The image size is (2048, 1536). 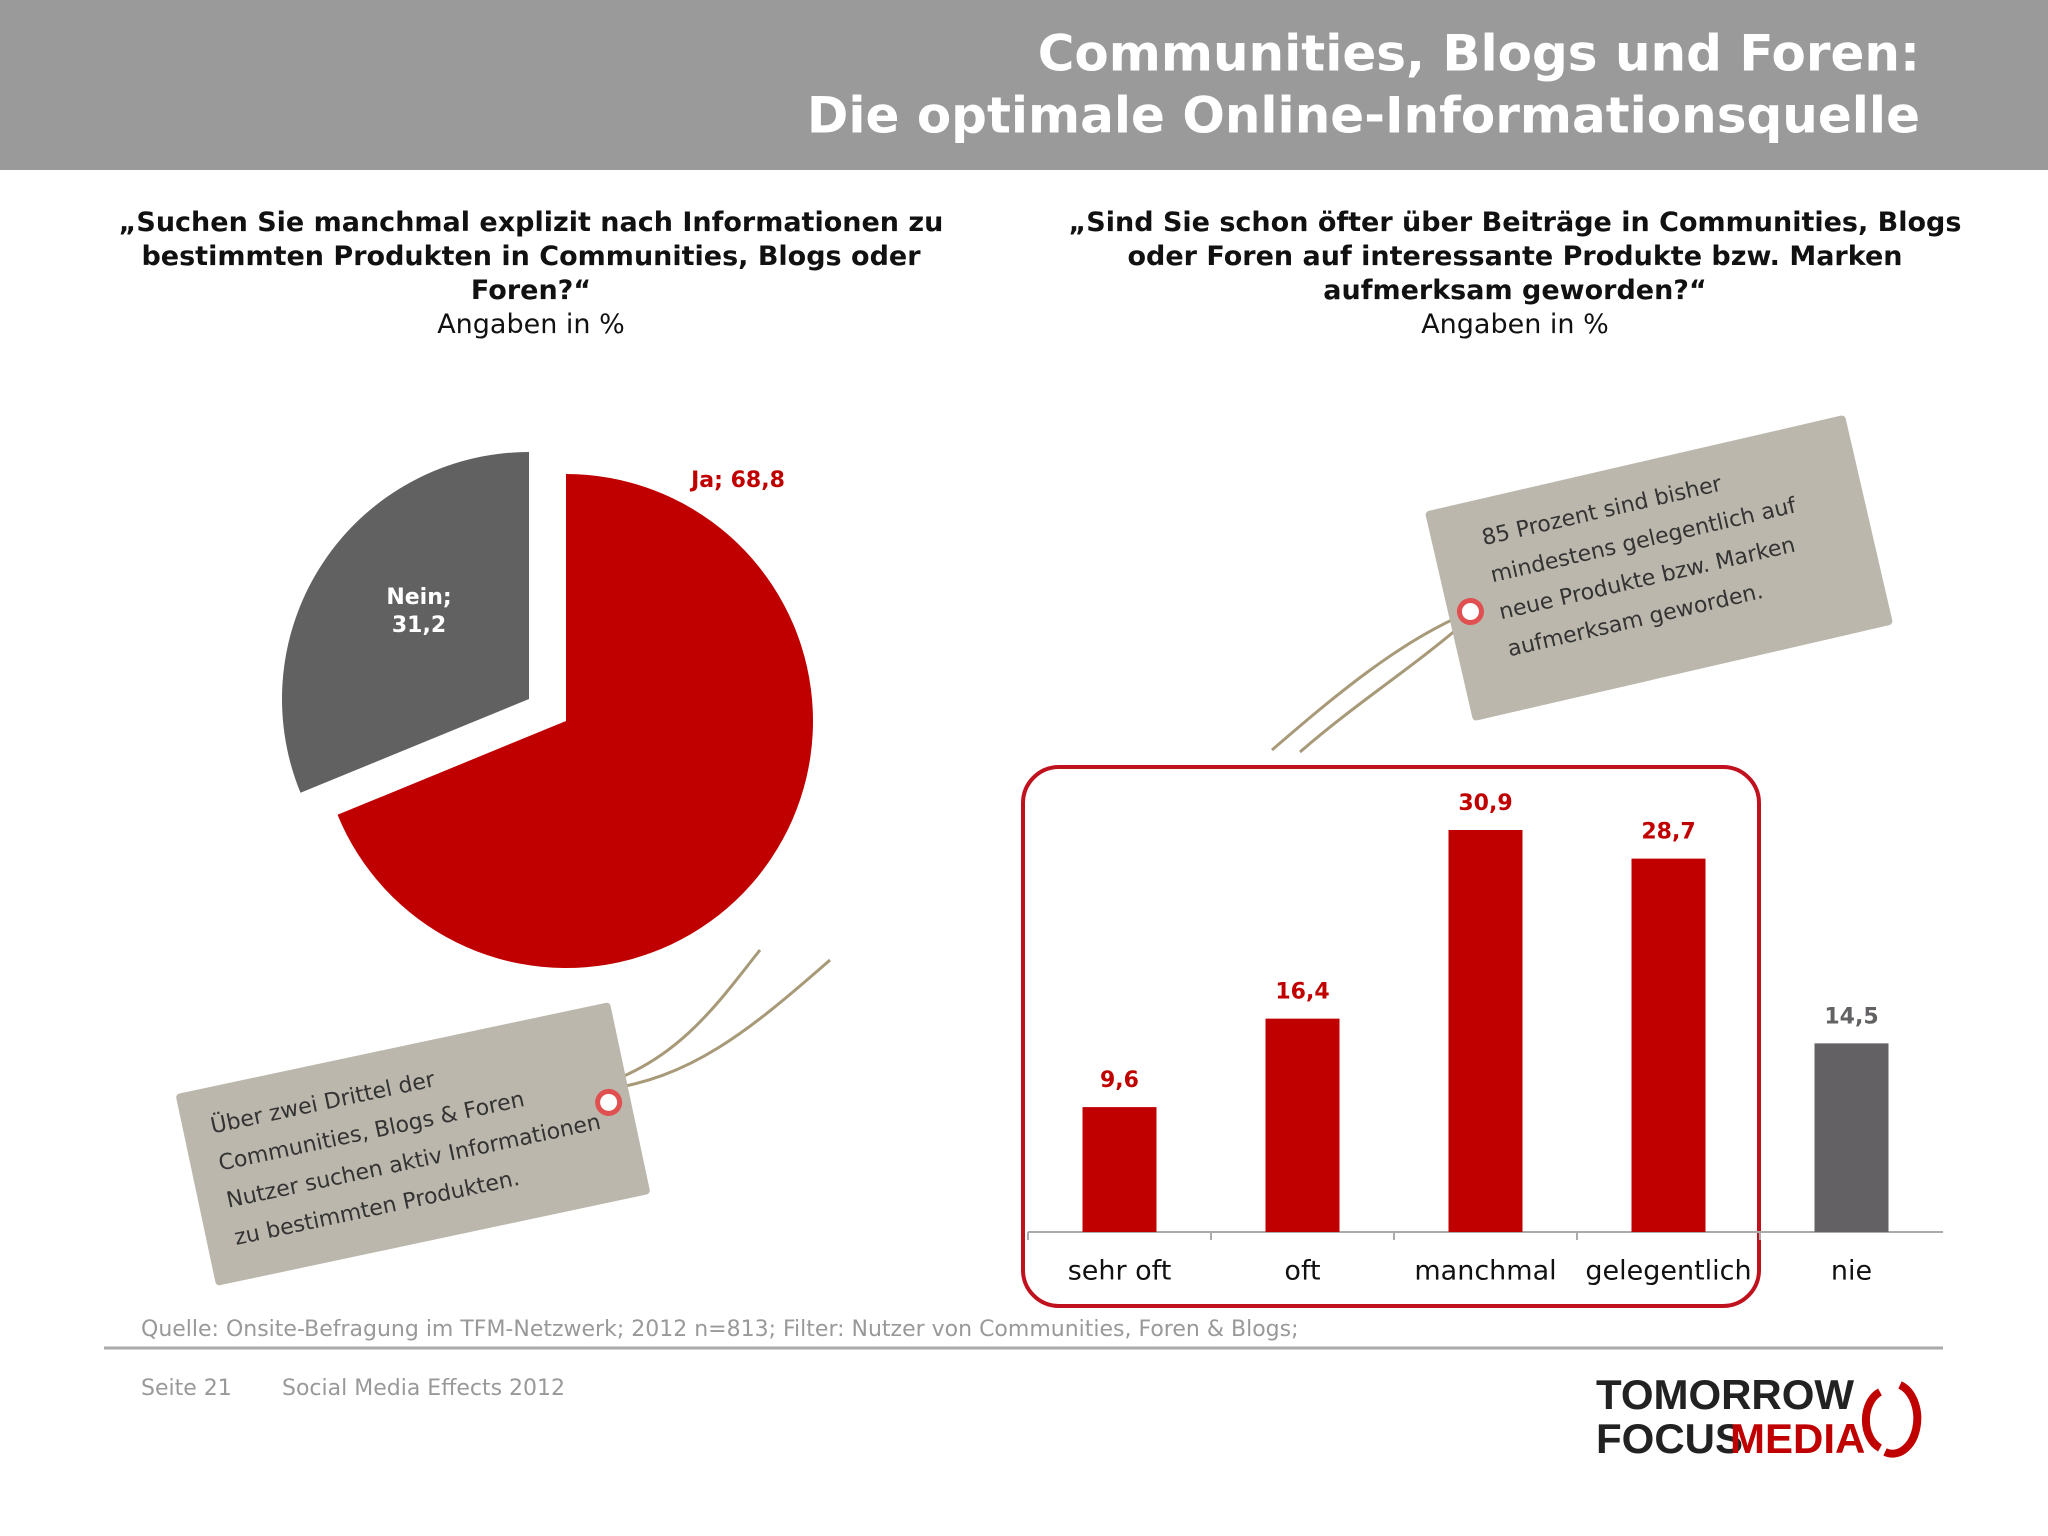 I want to click on data-label: 30,9, so click(x=1485, y=803).